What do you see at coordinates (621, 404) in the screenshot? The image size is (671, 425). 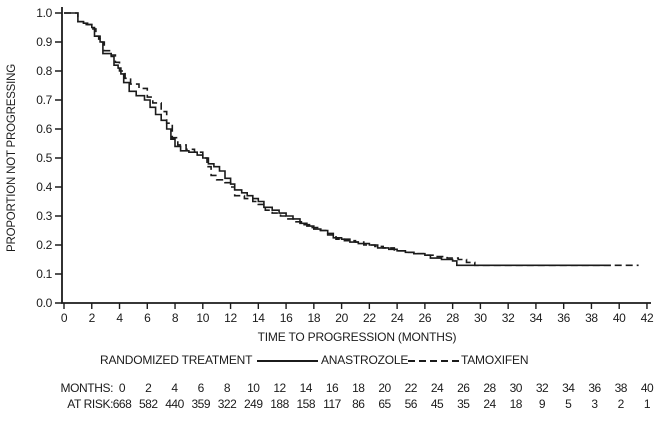 I see `risk-at-risk-value: 2` at bounding box center [621, 404].